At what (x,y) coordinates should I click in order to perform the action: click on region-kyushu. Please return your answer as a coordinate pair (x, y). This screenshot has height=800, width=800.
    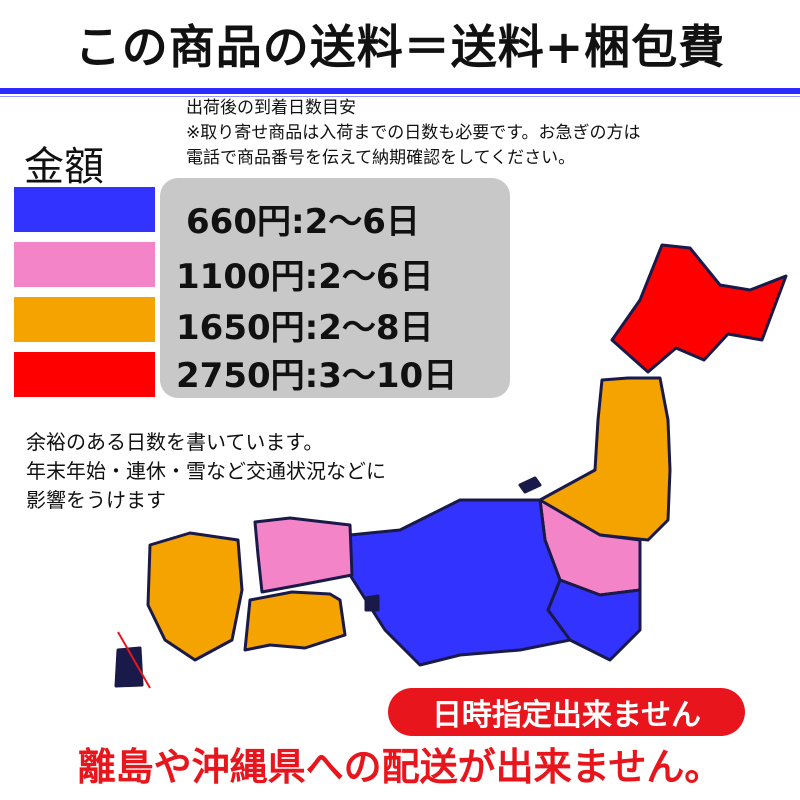
    Looking at the image, I should click on (195, 596).